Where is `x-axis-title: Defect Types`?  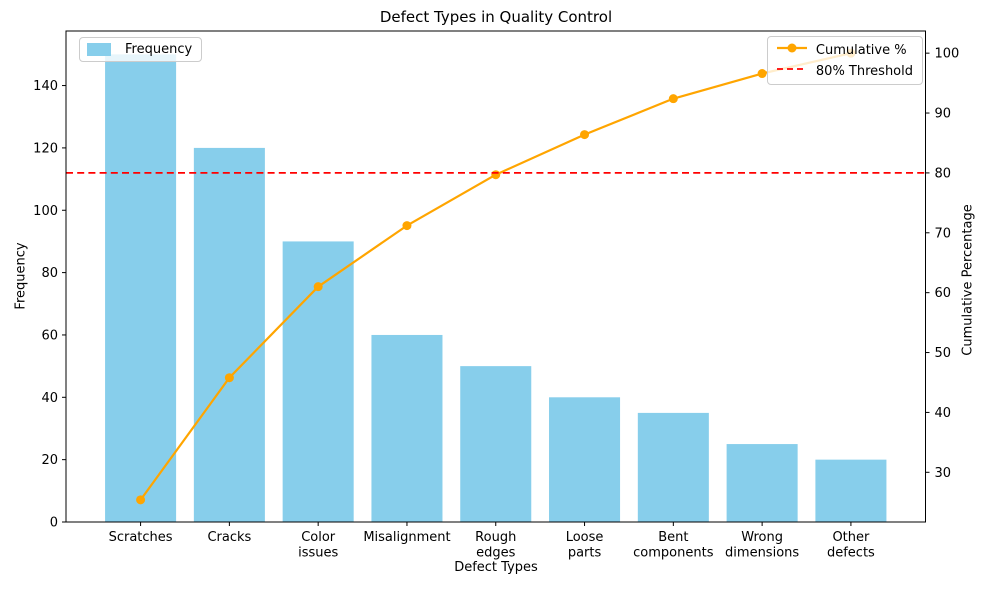
x-axis-title: Defect Types is located at coordinates (496, 567).